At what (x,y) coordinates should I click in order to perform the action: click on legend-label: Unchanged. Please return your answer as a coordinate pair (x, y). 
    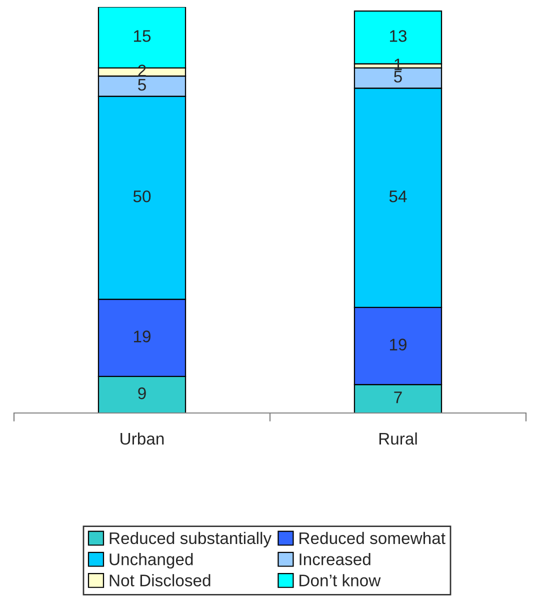
    Looking at the image, I should click on (151, 561).